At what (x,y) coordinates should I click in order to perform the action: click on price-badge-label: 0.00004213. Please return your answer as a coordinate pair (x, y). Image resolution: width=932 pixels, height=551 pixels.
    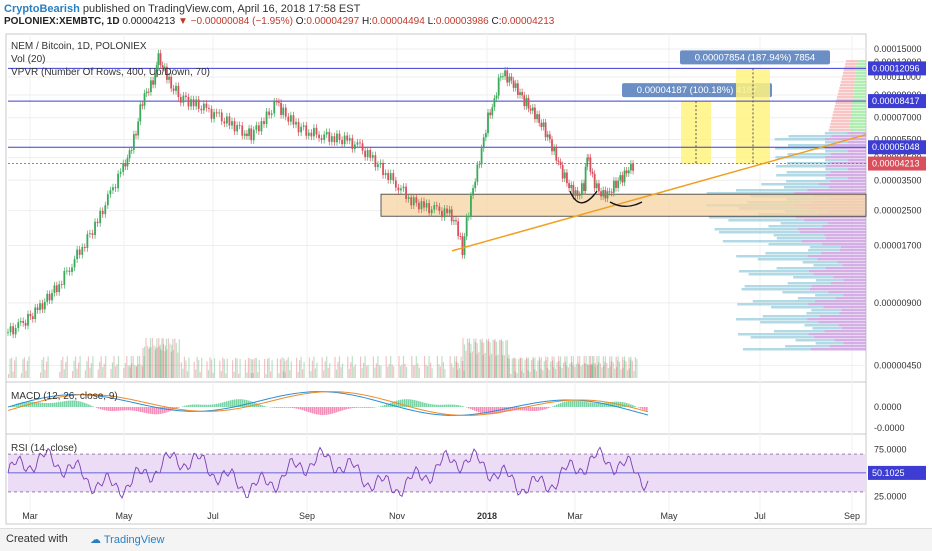
    Looking at the image, I should click on (896, 164).